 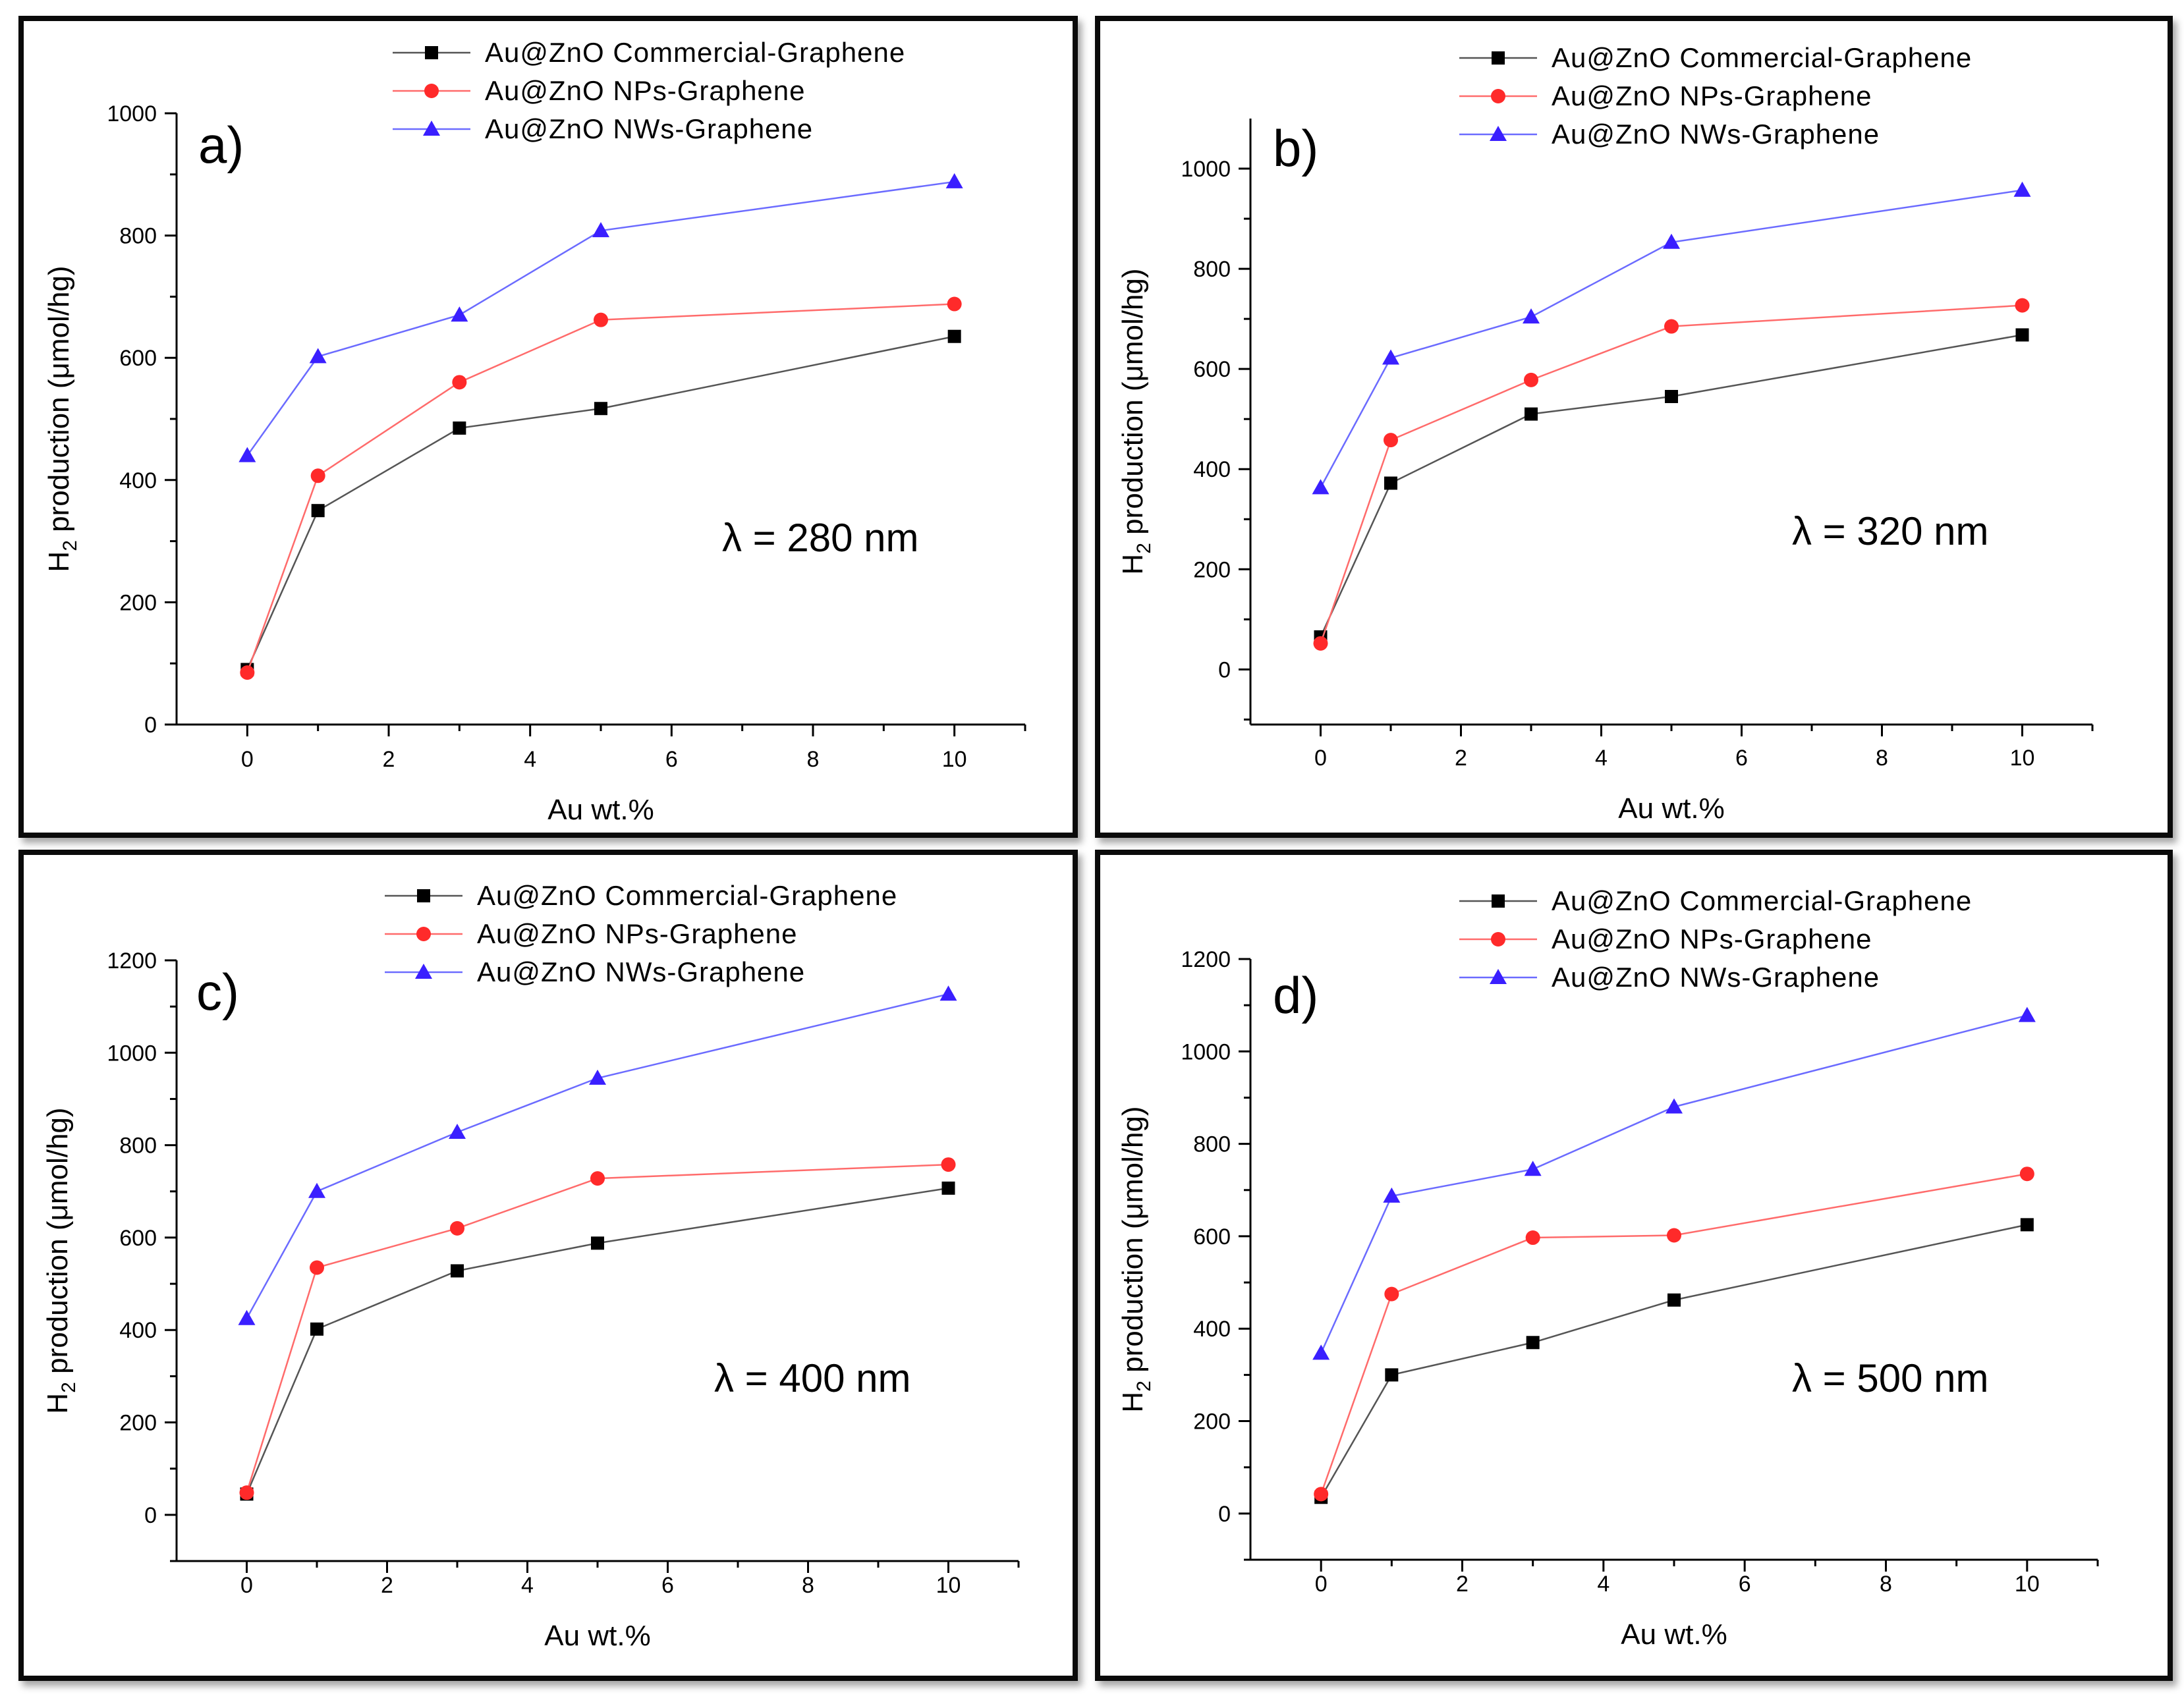 What do you see at coordinates (221, 145) in the screenshot?
I see `panel-letter: a)` at bounding box center [221, 145].